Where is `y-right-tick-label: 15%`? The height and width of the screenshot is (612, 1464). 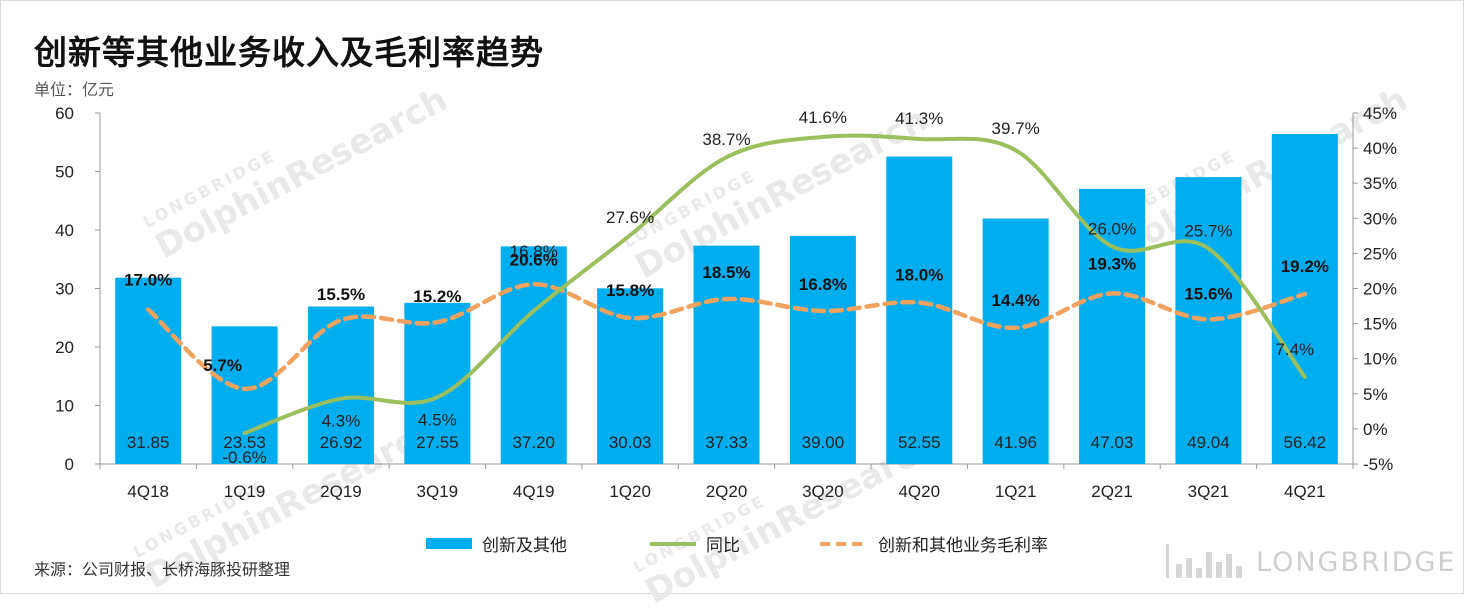 y-right-tick-label: 15% is located at coordinates (1380, 324).